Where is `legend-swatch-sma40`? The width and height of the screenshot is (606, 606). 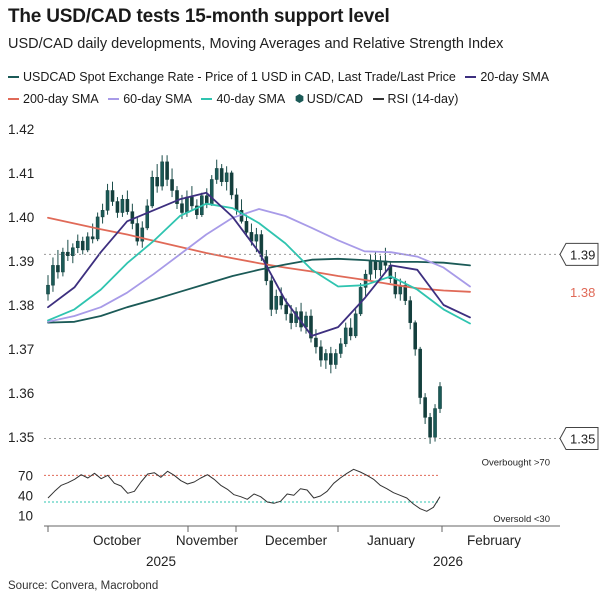
legend-swatch-sma40 is located at coordinates (207, 98).